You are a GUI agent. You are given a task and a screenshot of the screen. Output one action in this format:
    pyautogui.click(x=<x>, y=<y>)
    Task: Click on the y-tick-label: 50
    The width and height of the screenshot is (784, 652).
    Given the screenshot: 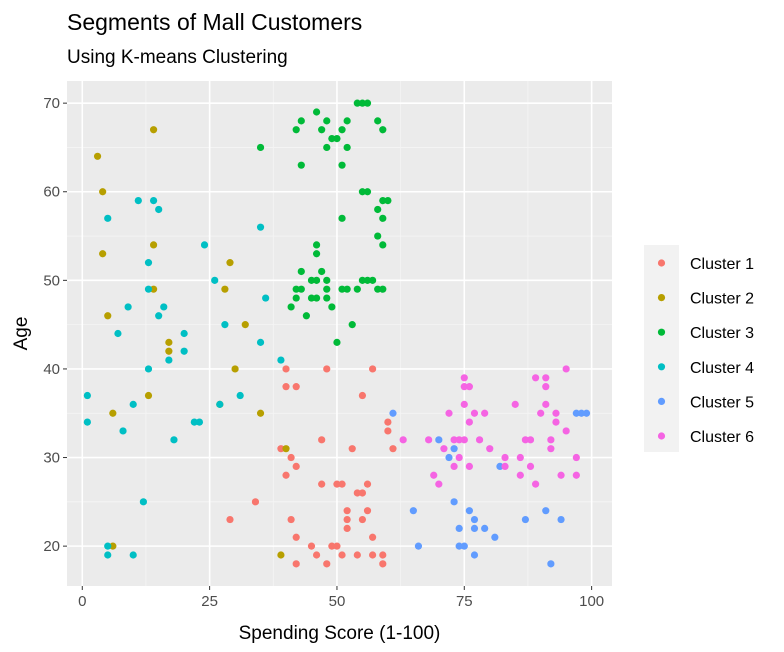 What is the action you would take?
    pyautogui.click(x=51, y=280)
    